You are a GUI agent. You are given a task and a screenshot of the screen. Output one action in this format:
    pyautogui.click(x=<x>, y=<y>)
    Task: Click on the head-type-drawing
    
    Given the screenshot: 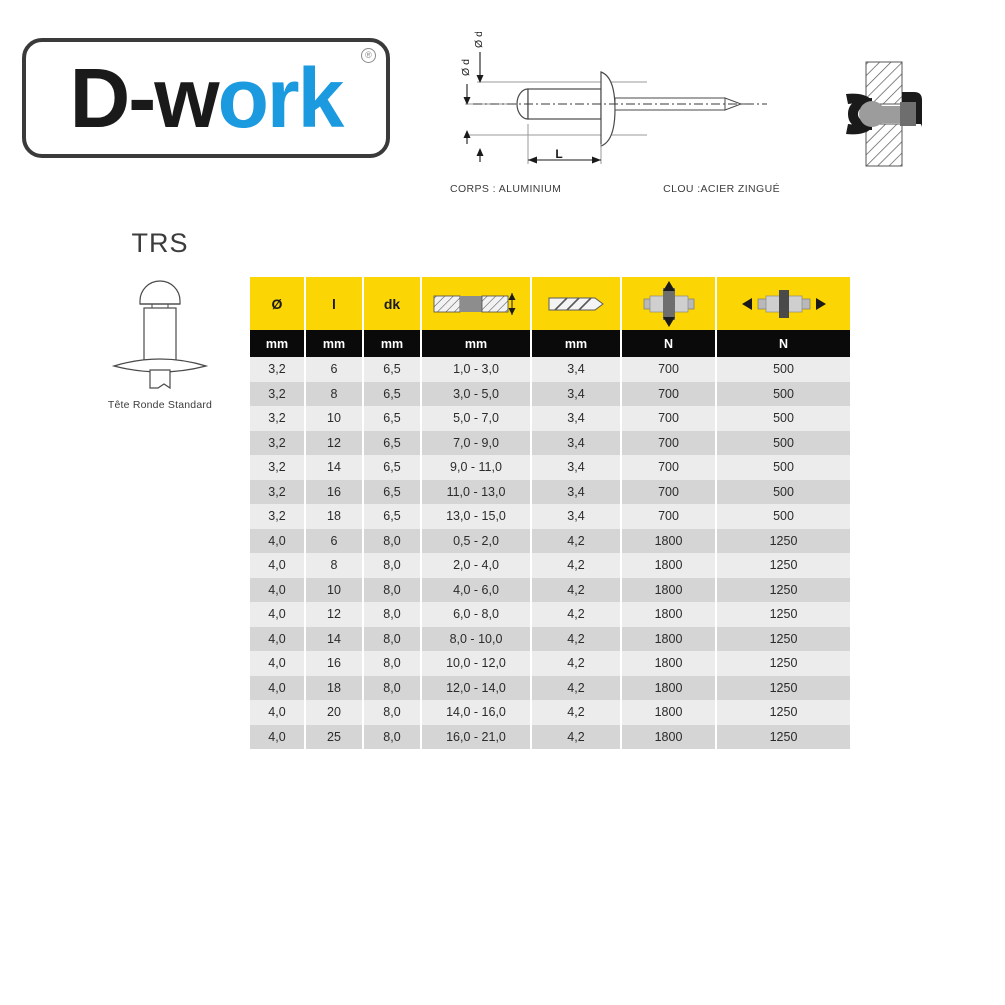 What is the action you would take?
    pyautogui.click(x=160, y=329)
    